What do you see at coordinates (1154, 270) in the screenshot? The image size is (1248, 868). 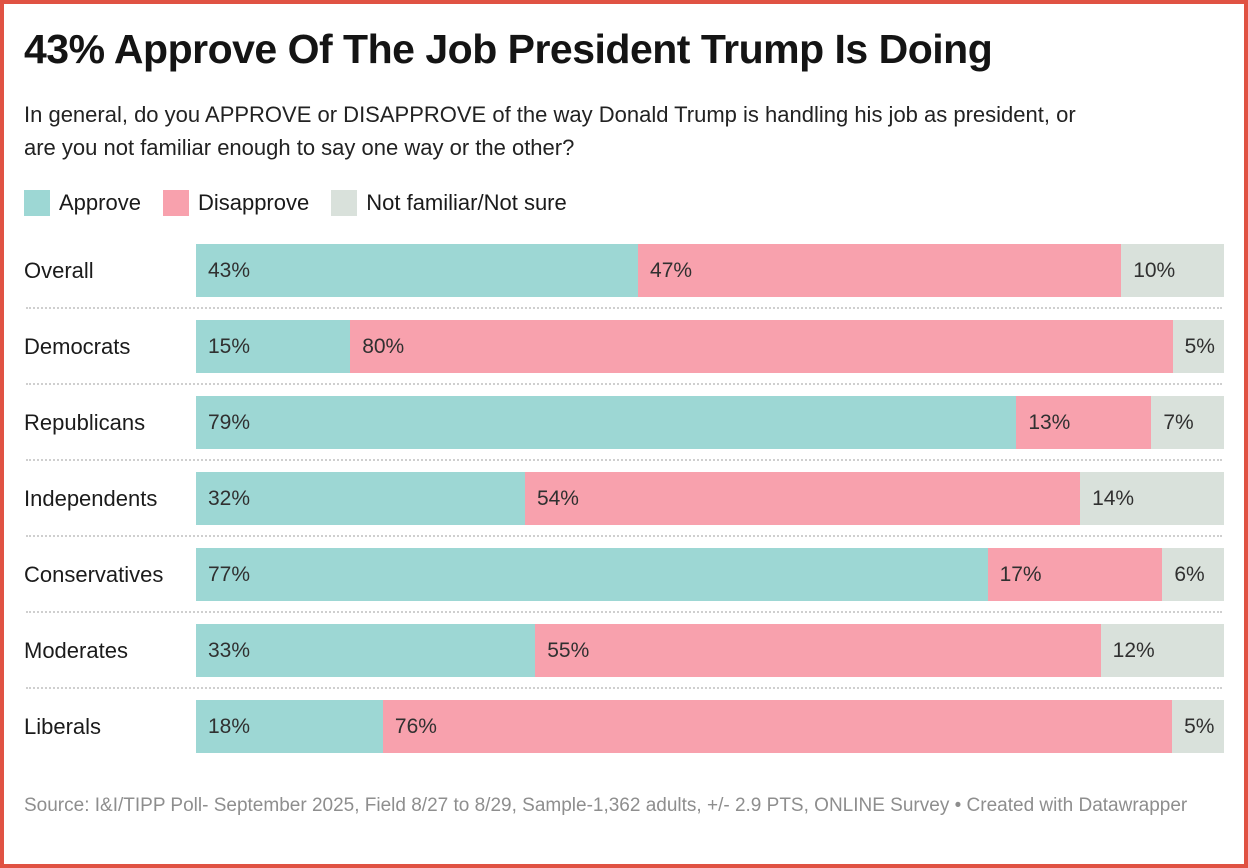 I see `bar-value-label: 10%` at bounding box center [1154, 270].